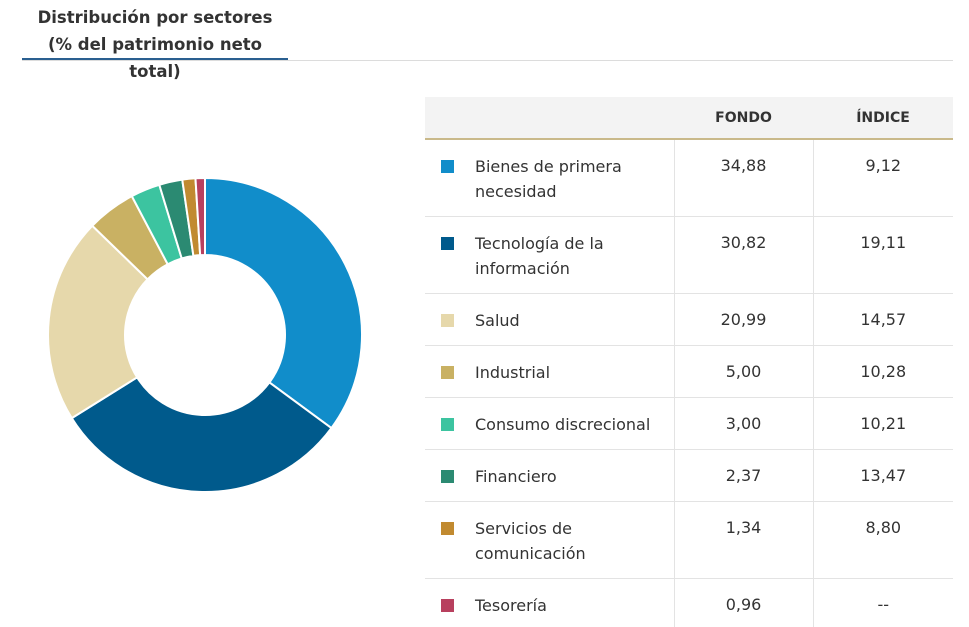 The width and height of the screenshot is (969, 627). I want to click on table-row: Salud 20,99 14,57, so click(689, 319).